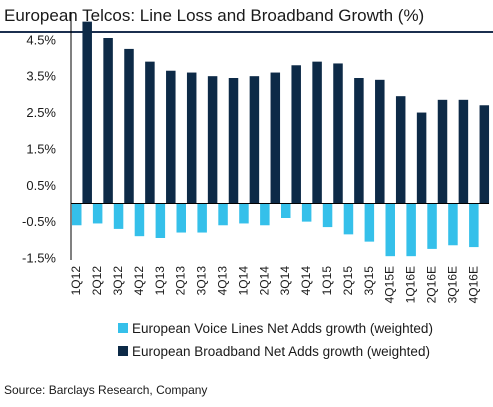 This screenshot has width=493, height=407. Describe the element at coordinates (327, 215) in the screenshot. I see `voice-bar-1Q15` at that location.